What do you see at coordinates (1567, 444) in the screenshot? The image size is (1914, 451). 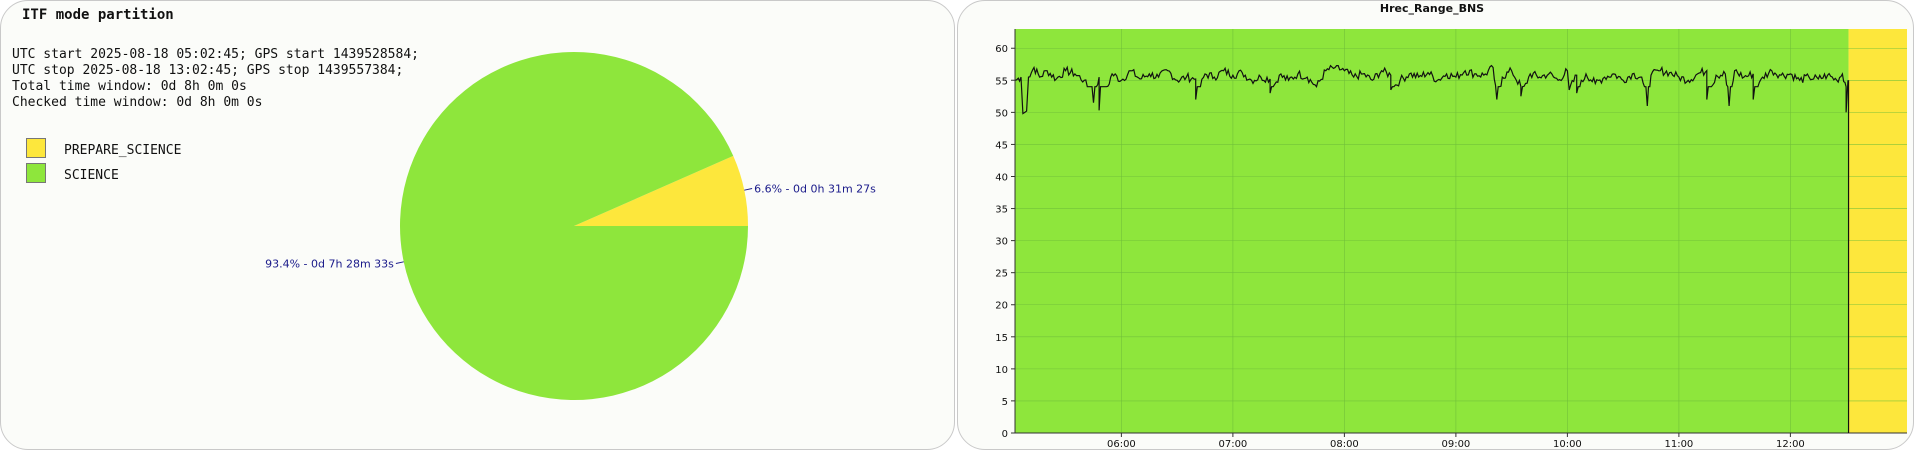 I see `x-tick-label: 10:00` at bounding box center [1567, 444].